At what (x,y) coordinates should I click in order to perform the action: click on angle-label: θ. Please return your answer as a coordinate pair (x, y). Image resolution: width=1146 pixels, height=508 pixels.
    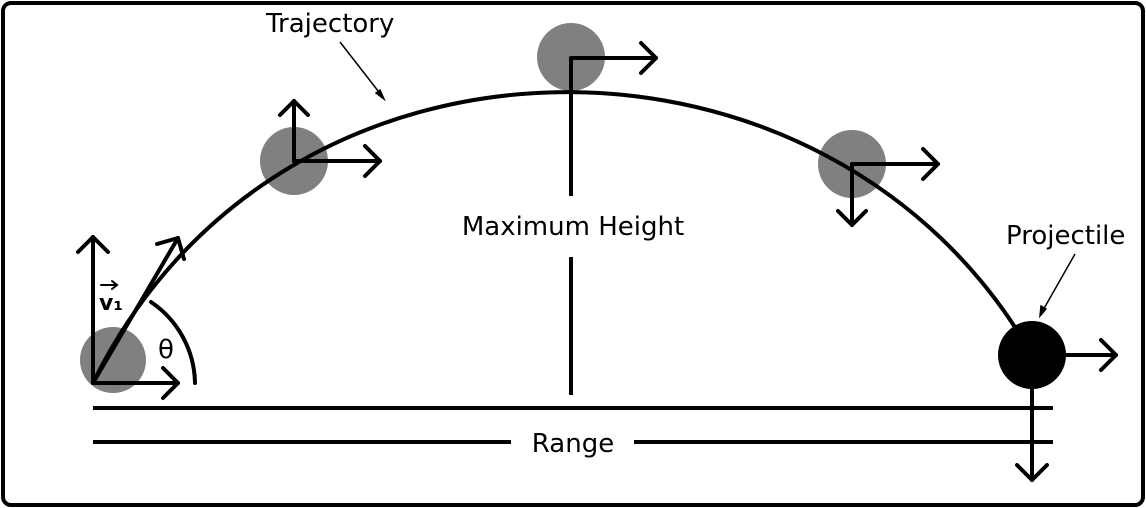
    Looking at the image, I should click on (166, 350).